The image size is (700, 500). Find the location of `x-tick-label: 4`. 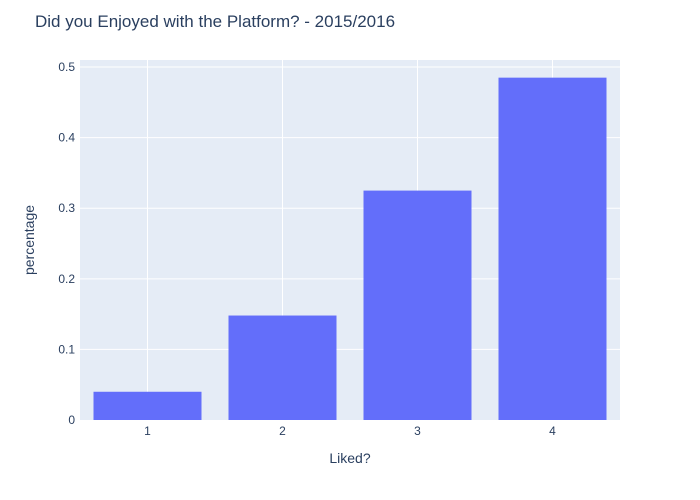

x-tick-label: 4 is located at coordinates (552, 431).